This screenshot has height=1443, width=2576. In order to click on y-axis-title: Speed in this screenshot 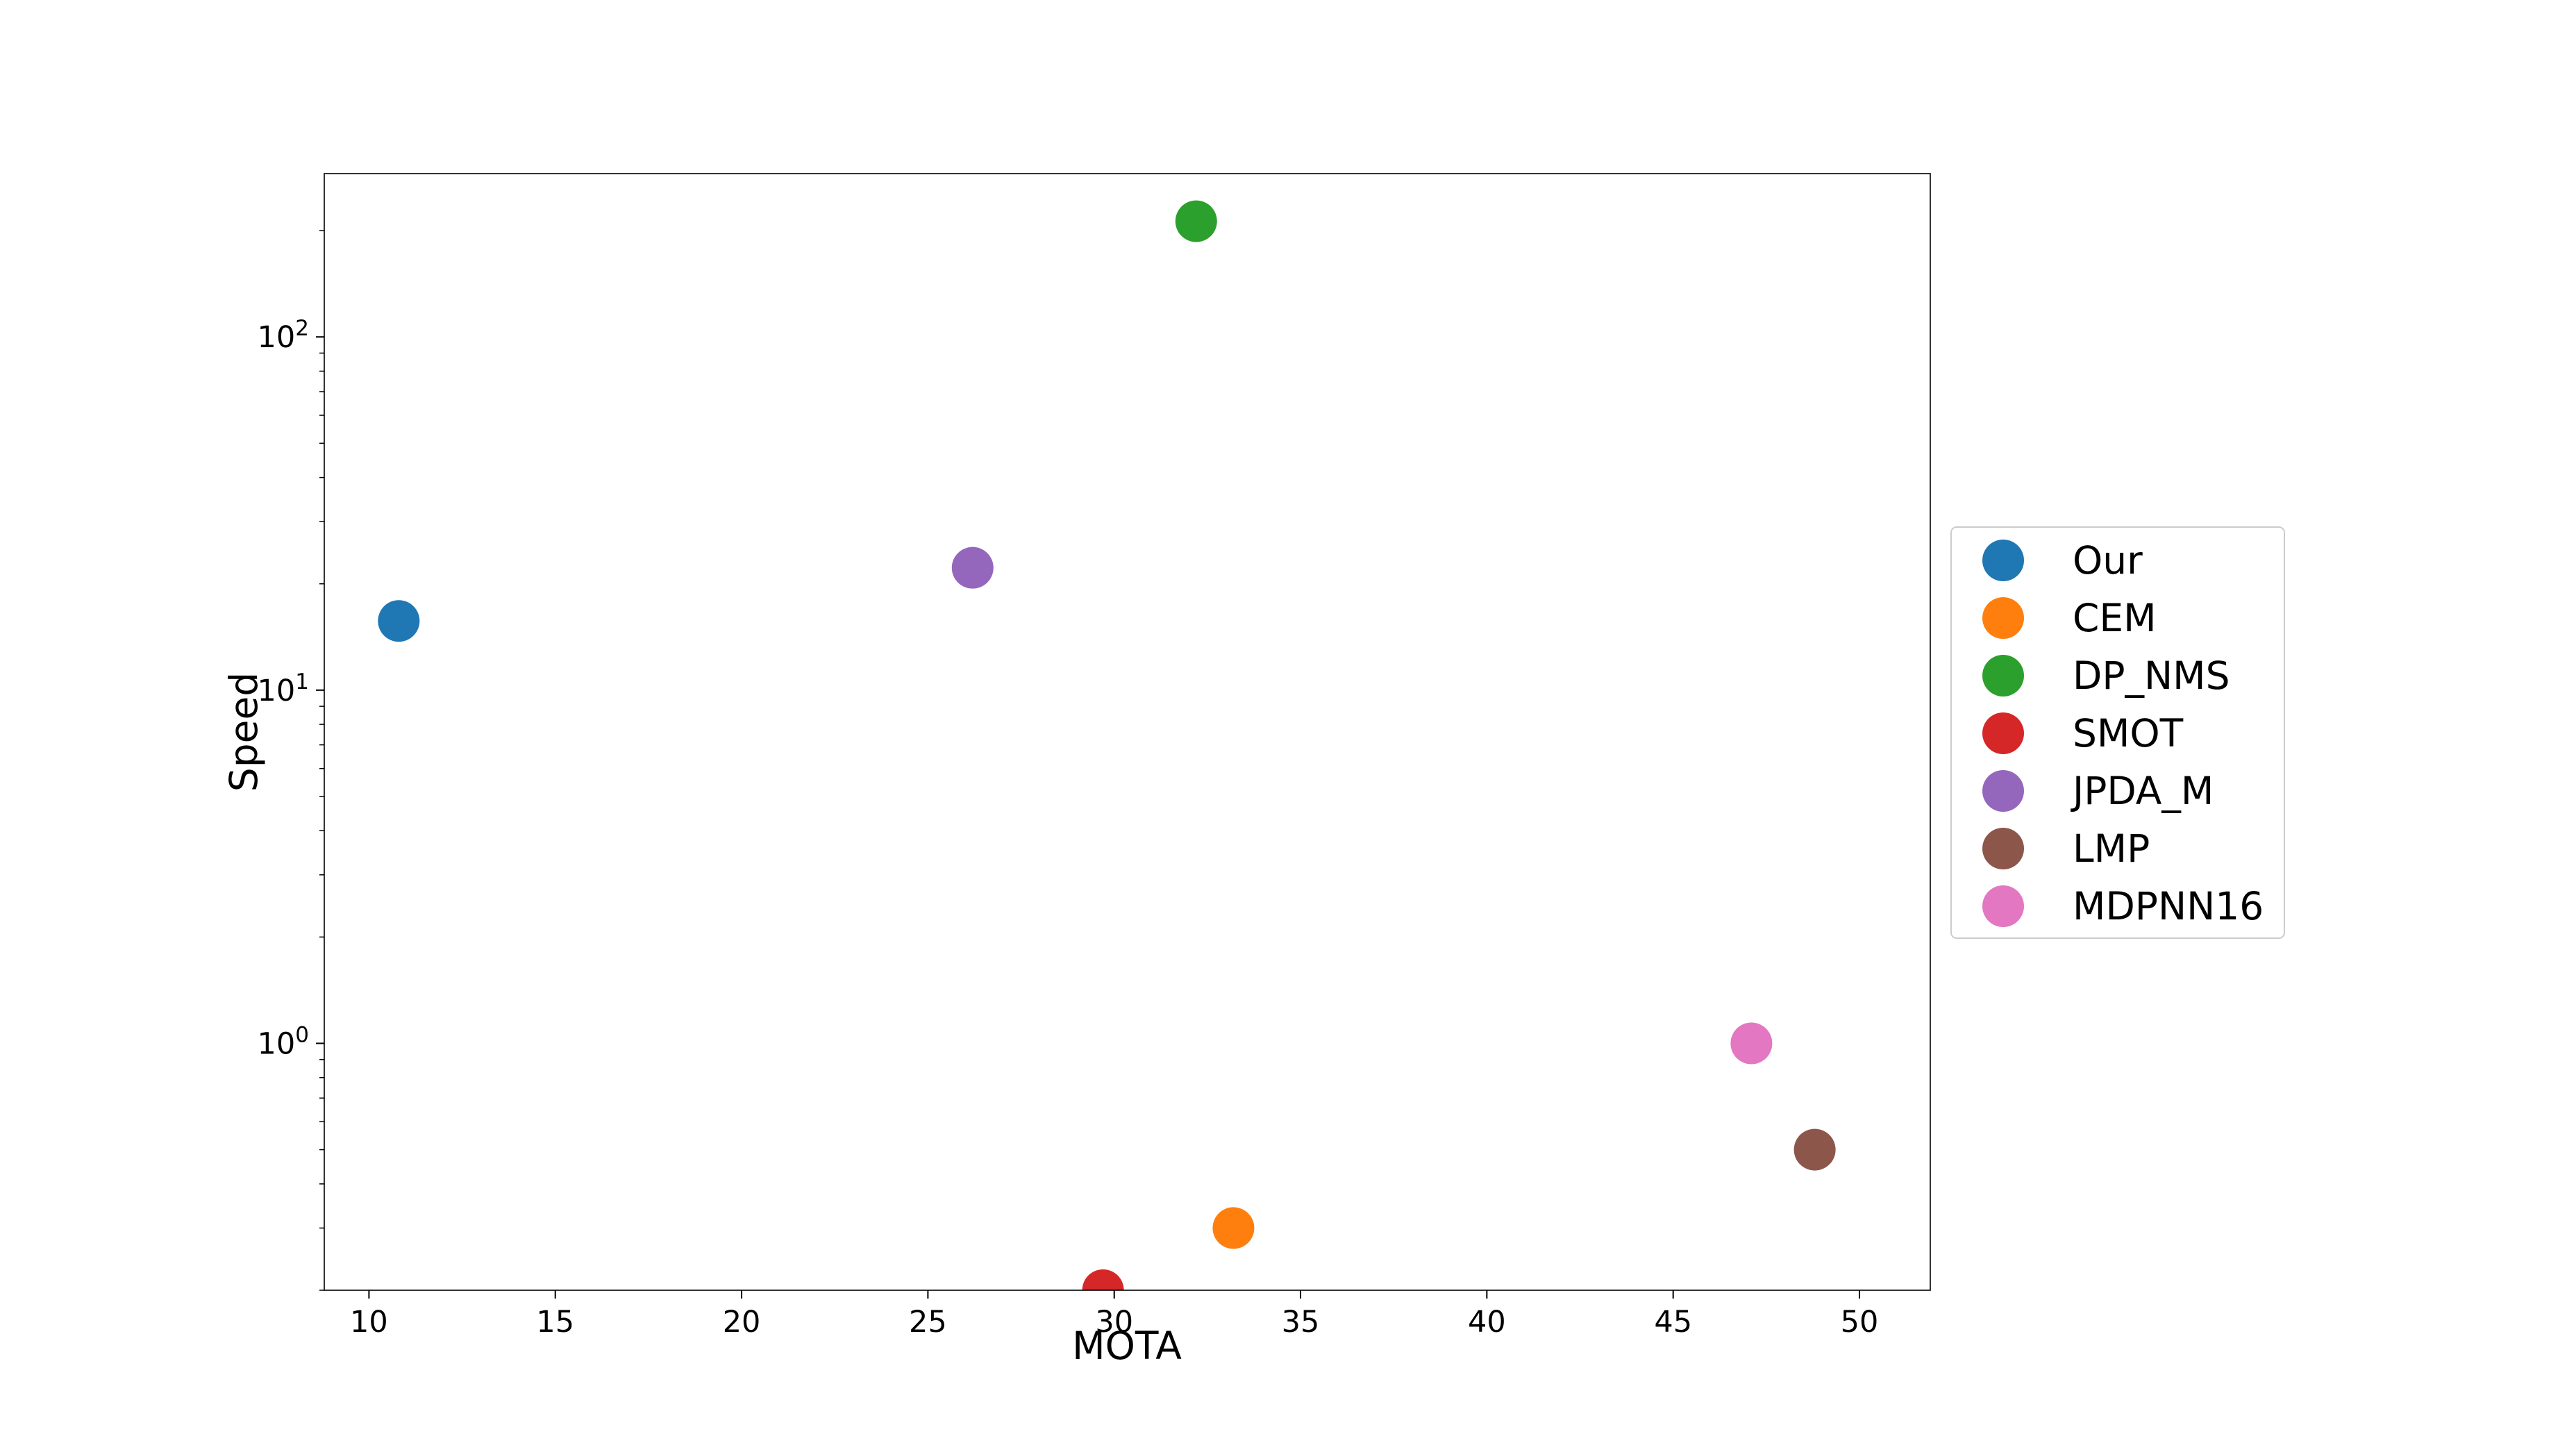, I will do `click(243, 732)`.